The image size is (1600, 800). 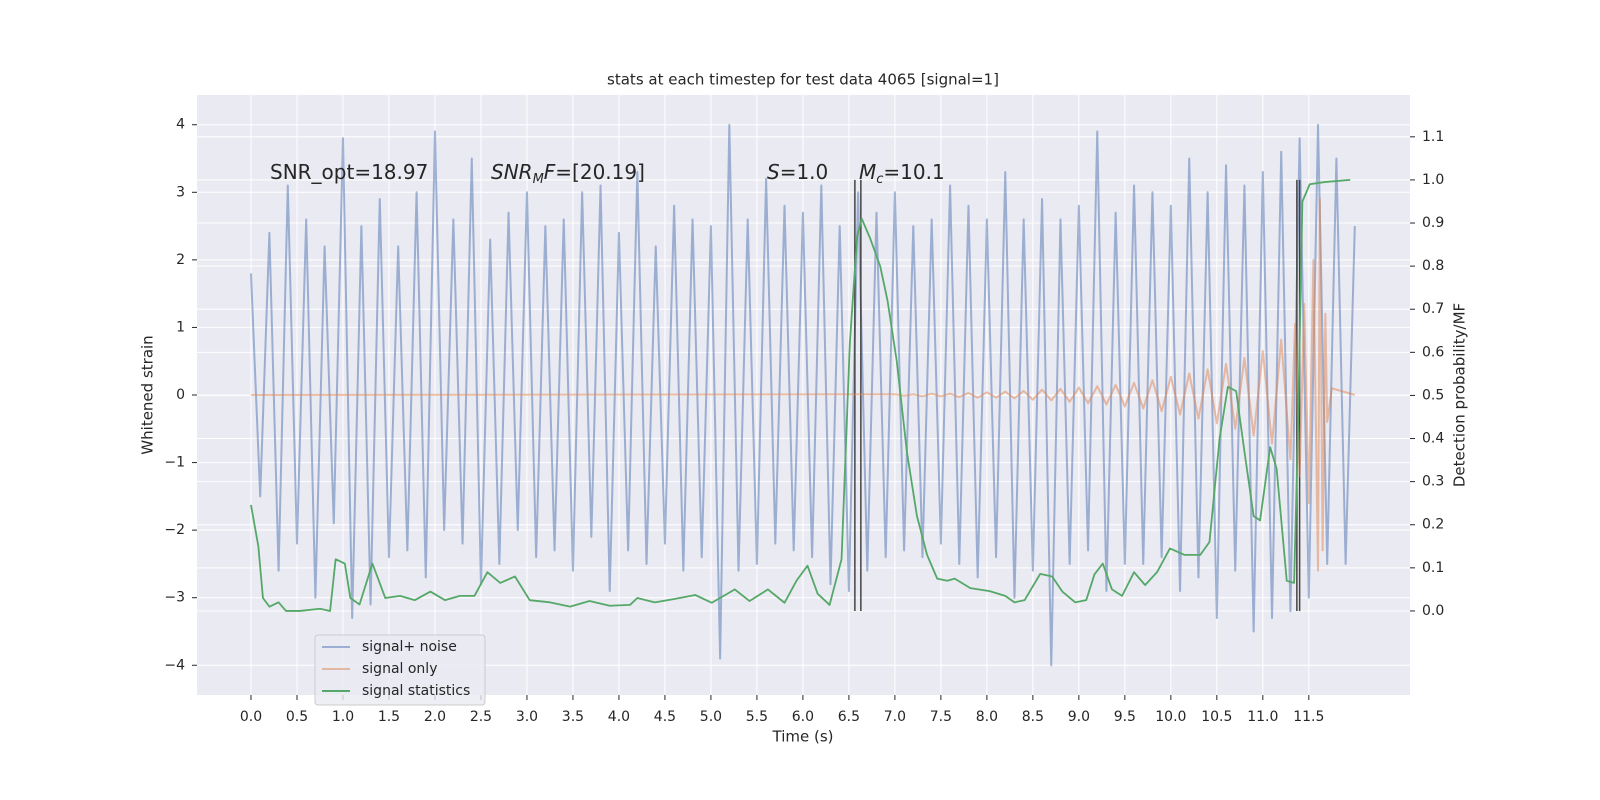 I want to click on y2-tick-label: 1.0, so click(x=1433, y=180).